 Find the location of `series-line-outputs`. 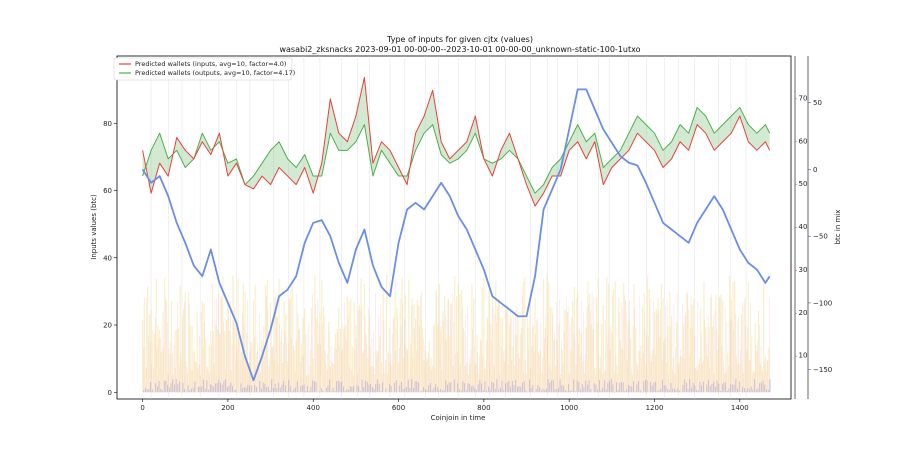

series-line-outputs is located at coordinates (456, 150).